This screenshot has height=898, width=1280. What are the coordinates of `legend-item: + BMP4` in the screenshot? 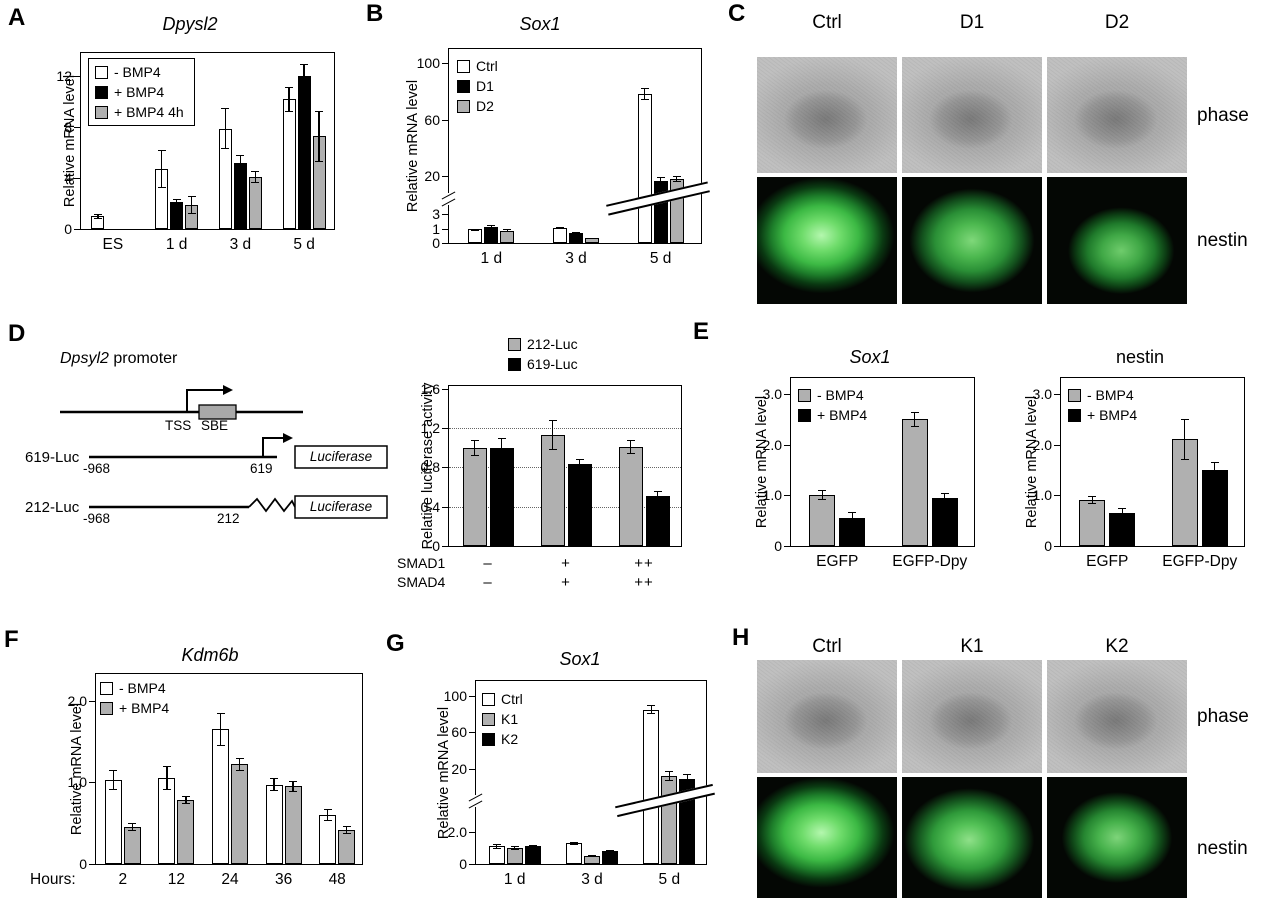 It's located at (832, 415).